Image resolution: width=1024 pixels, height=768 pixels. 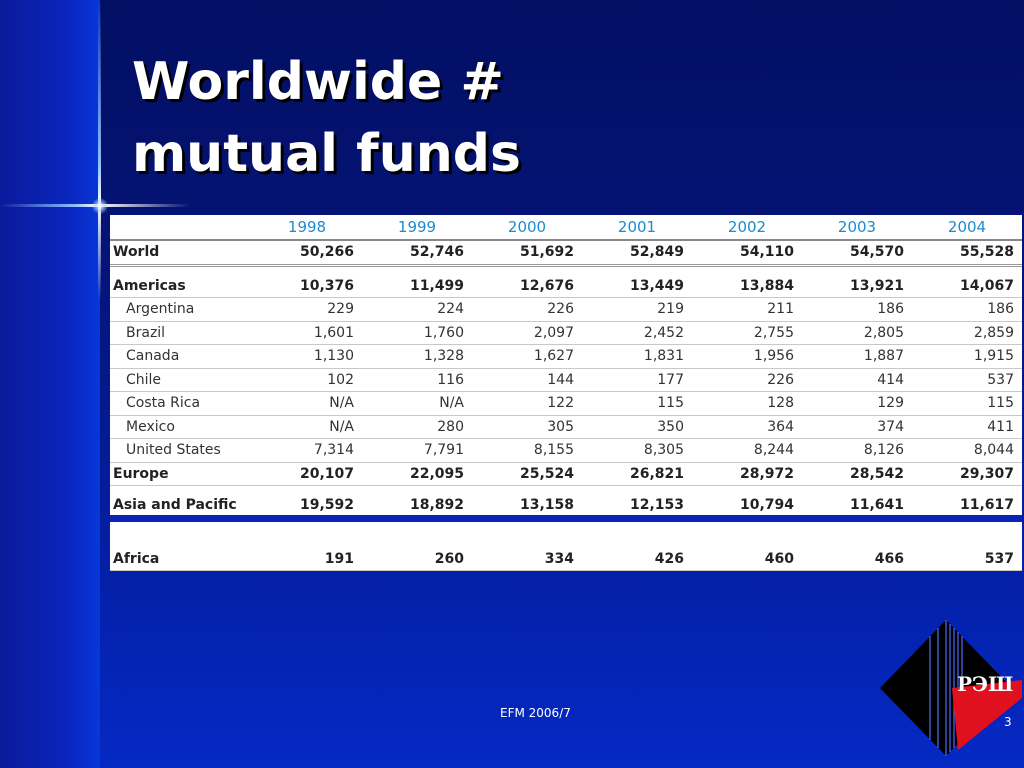 I want to click on left-panel, so click(x=50, y=384).